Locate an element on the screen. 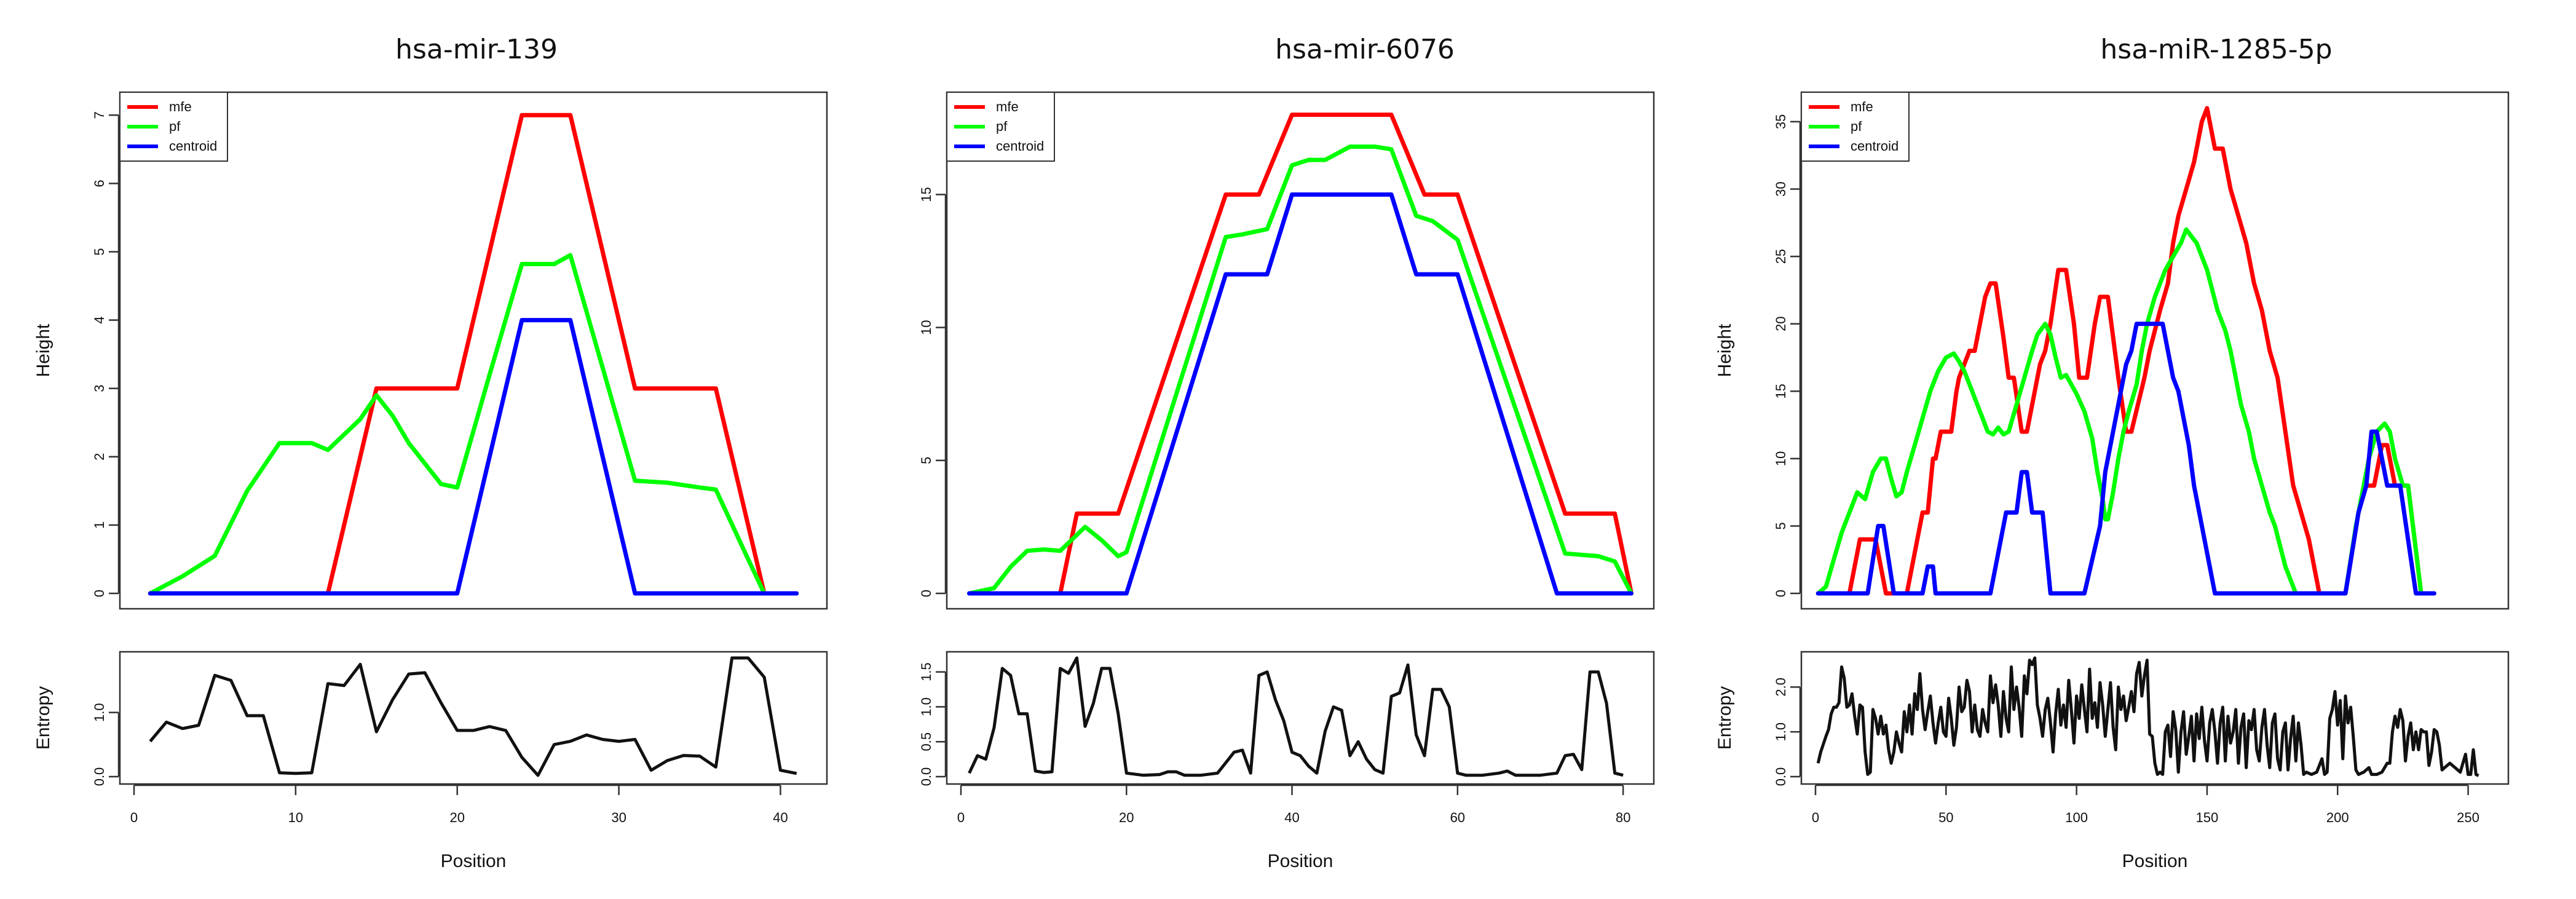 Image resolution: width=2576 pixels, height=899 pixels. entropy-y-tick-label: 2.0 is located at coordinates (1781, 688).